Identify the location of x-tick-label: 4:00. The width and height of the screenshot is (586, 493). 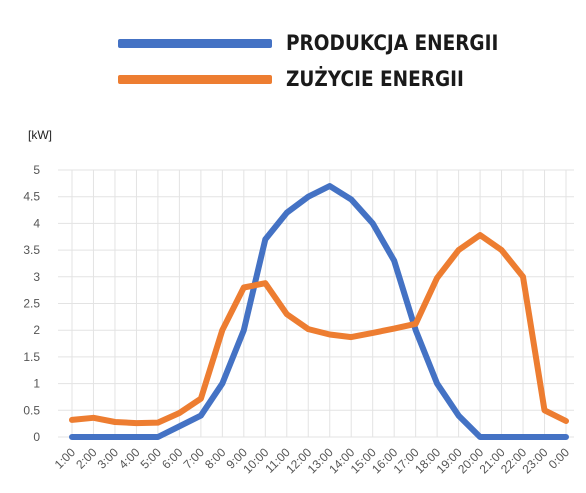
(129, 458).